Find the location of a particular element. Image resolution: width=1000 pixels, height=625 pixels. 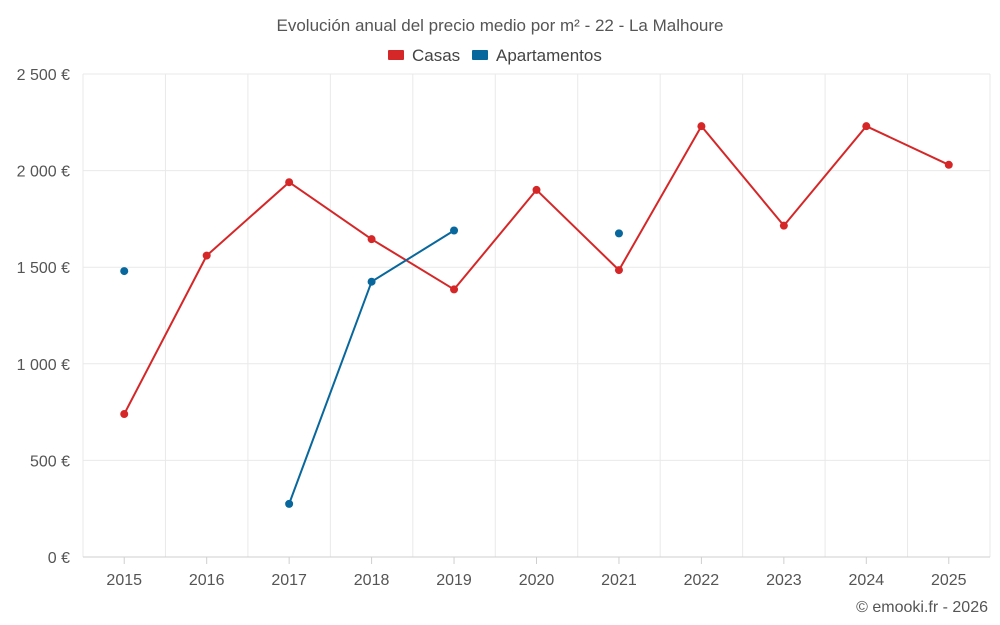

legend-swatch-casas is located at coordinates (396, 55).